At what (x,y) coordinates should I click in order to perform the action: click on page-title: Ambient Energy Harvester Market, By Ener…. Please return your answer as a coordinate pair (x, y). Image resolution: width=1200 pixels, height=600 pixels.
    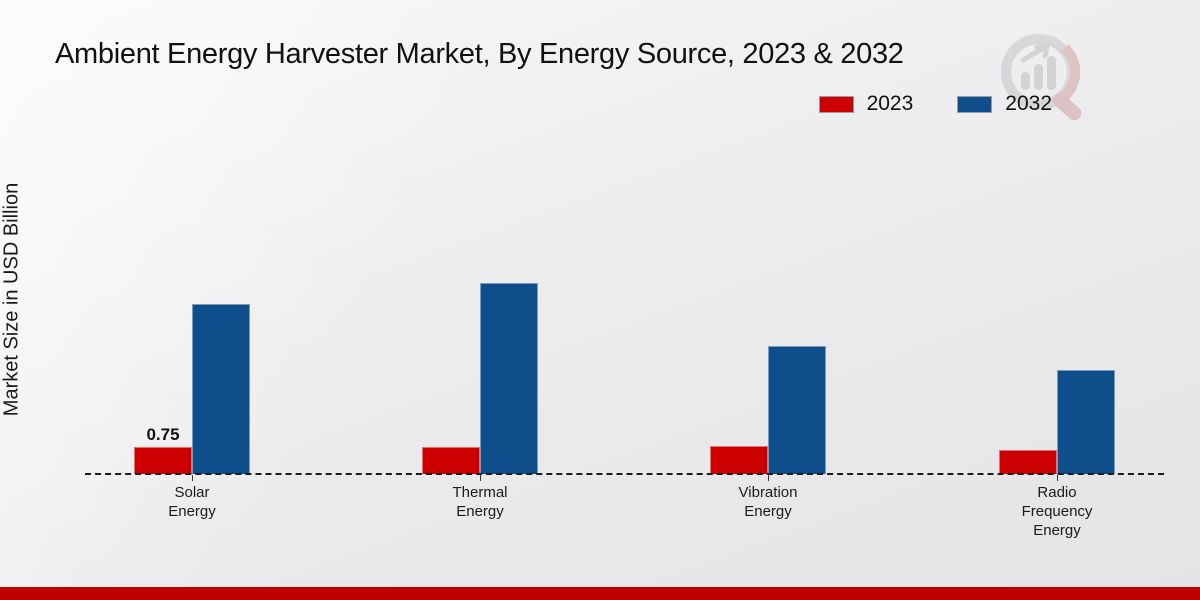
    Looking at the image, I should click on (479, 54).